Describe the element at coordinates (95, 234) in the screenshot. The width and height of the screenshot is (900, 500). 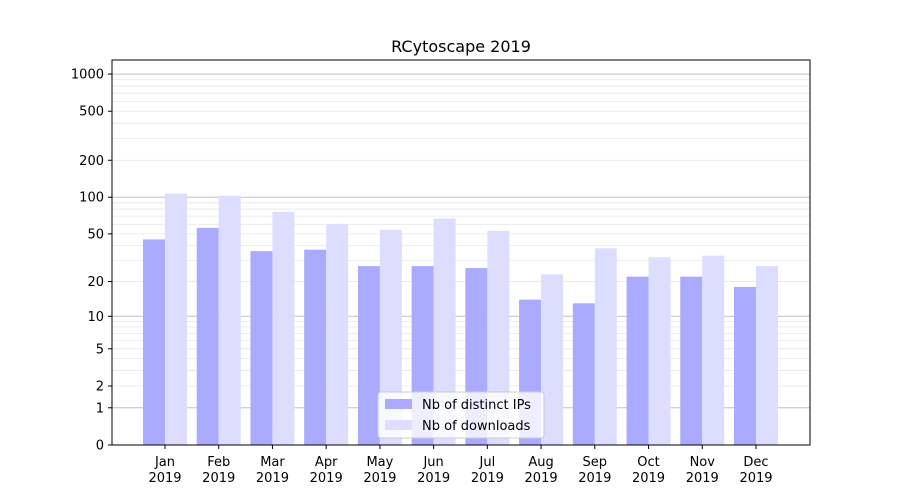
I see `y-tick-label: 50` at that location.